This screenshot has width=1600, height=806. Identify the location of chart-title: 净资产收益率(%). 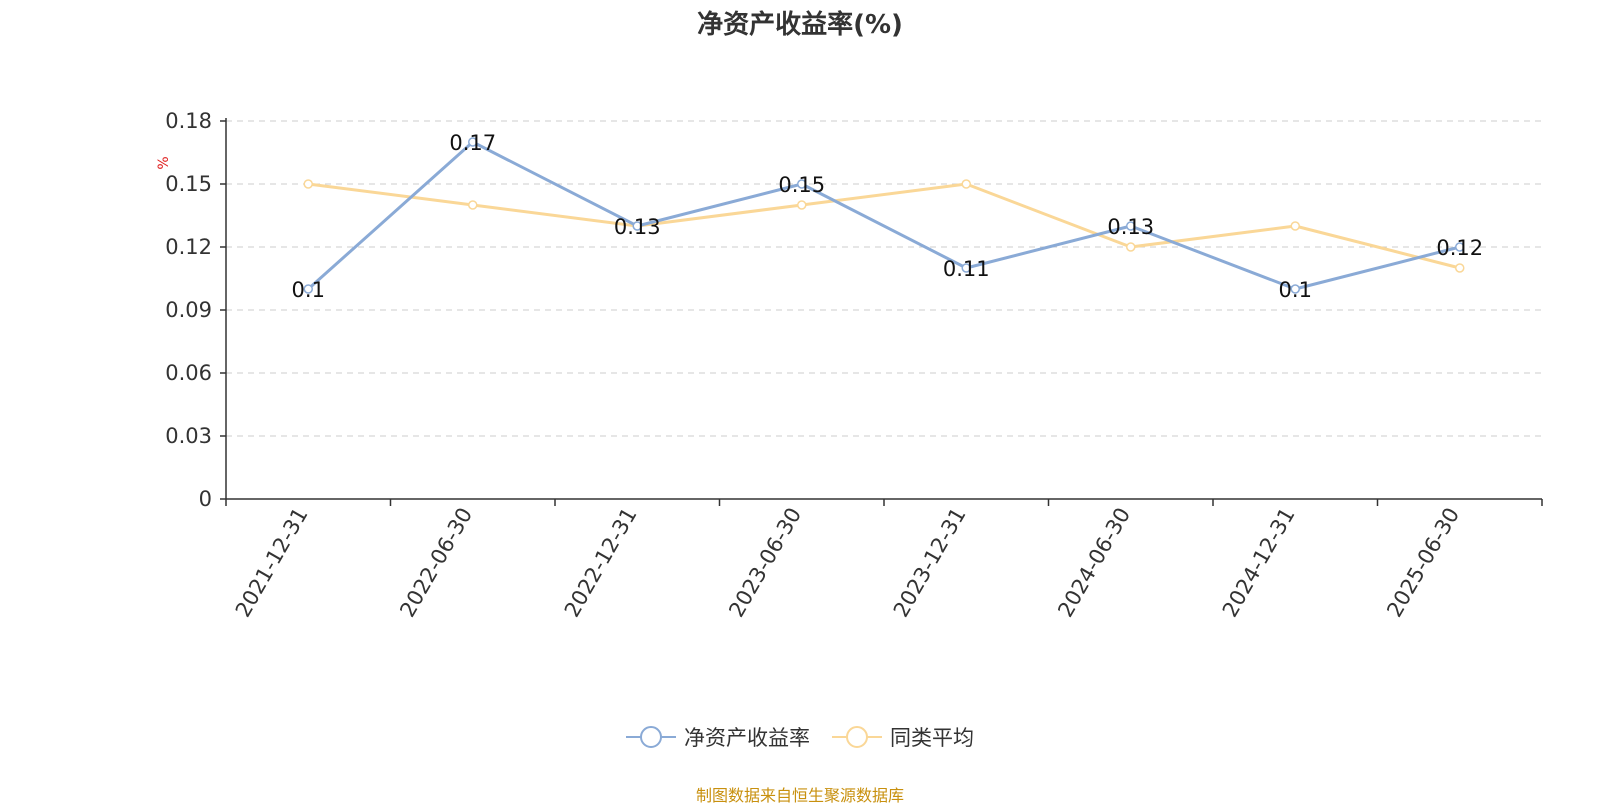
(800, 25).